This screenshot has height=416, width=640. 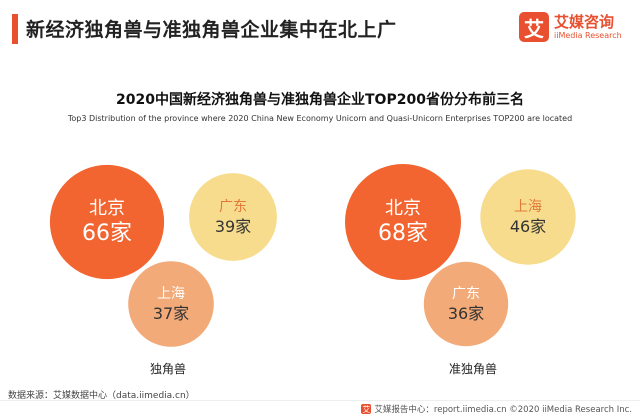 What do you see at coordinates (588, 35) in the screenshot?
I see `logo-name-en: iiMedia Research` at bounding box center [588, 35].